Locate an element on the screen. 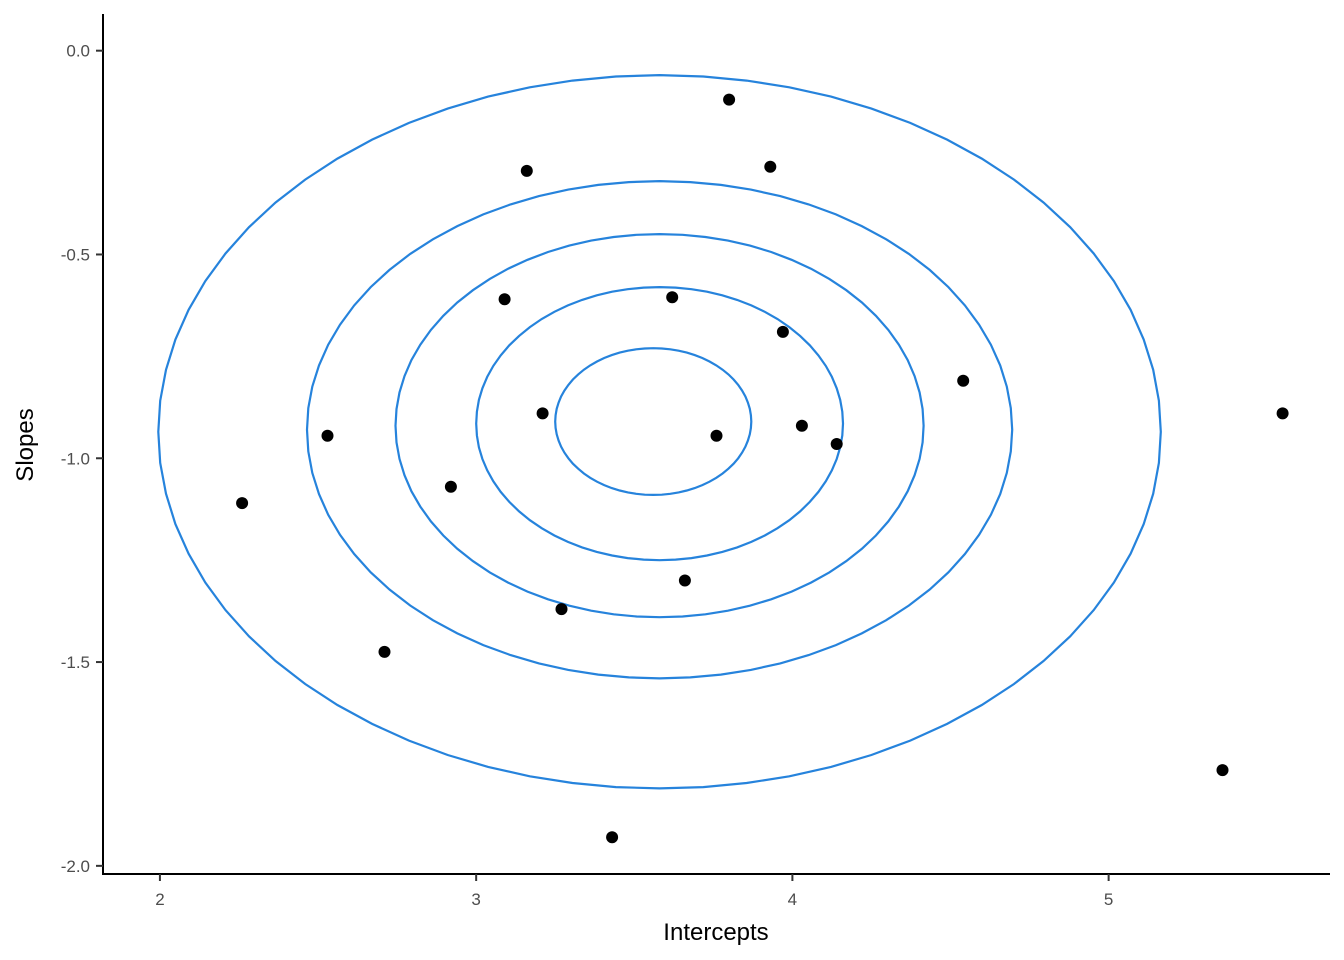 The image size is (1344, 960). x-tick-label: 2 is located at coordinates (159, 899).